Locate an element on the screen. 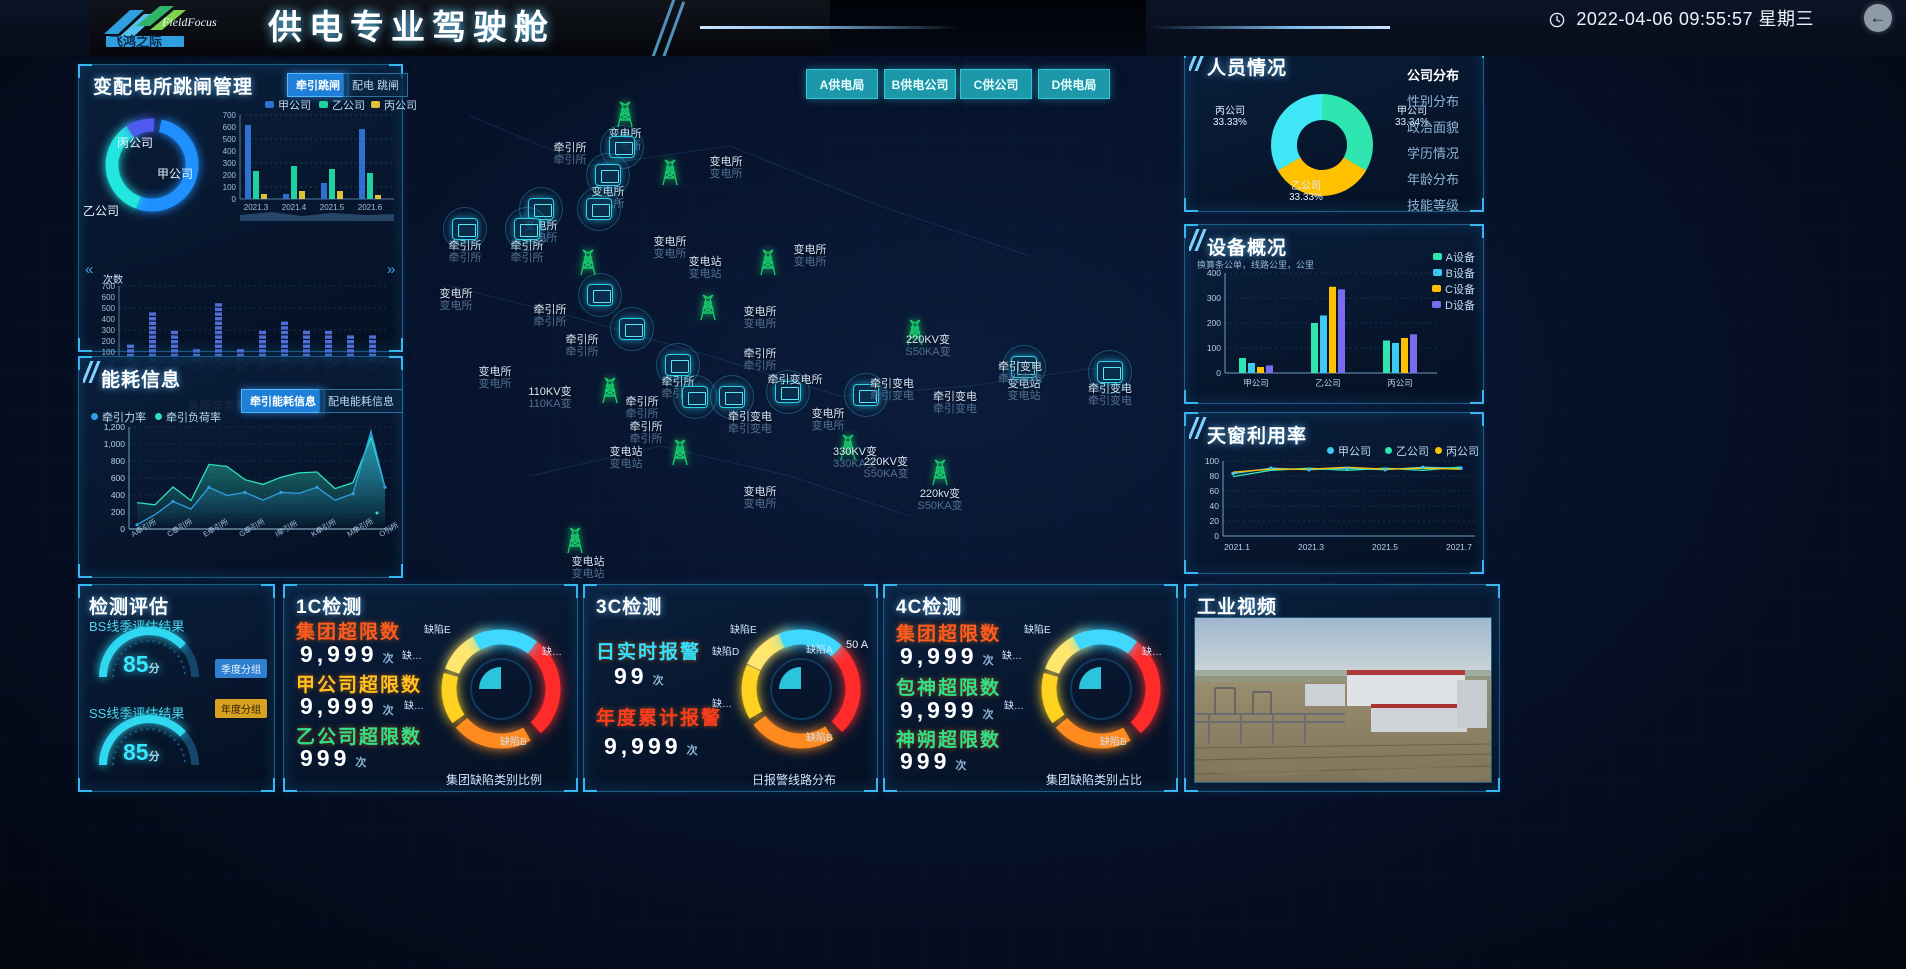 Image resolution: width=1906 pixels, height=969 pixels. staff-menu-item-gender: 性别分布 is located at coordinates (1433, 101).